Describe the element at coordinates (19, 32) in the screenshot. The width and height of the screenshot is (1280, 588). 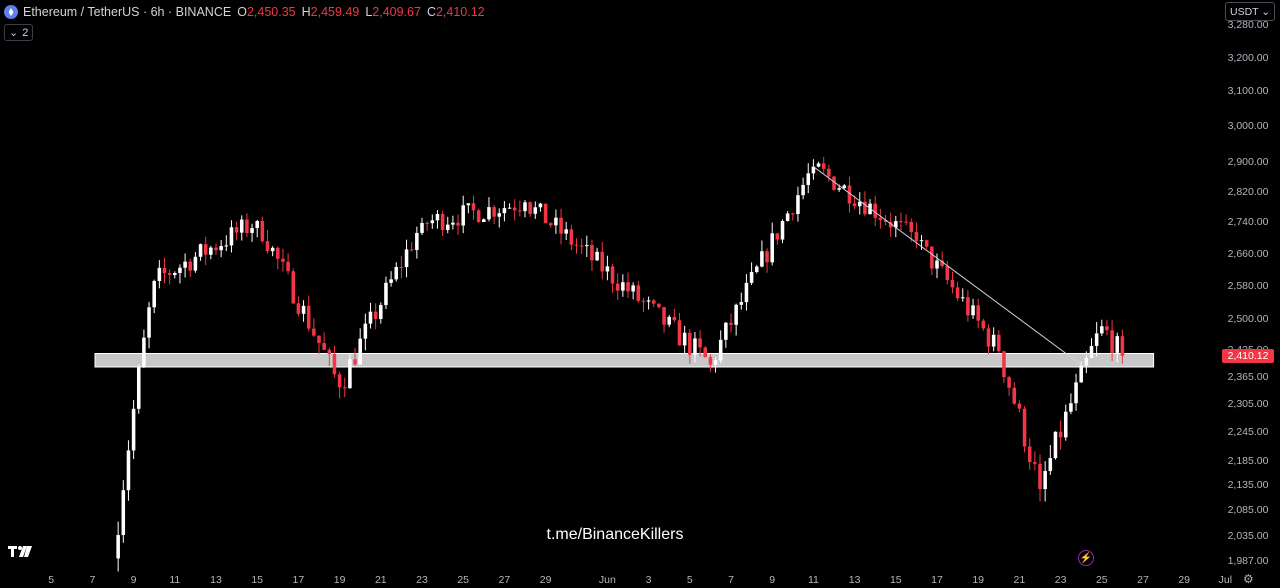
I see `indicator-toggle-button: ⌄ 2` at that location.